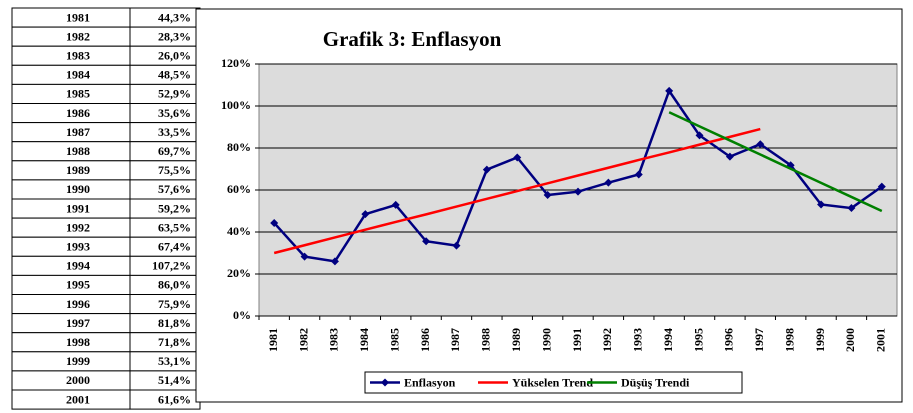 This screenshot has width=913, height=413. Describe the element at coordinates (78, 227) in the screenshot. I see `year-cell: 1992` at that location.